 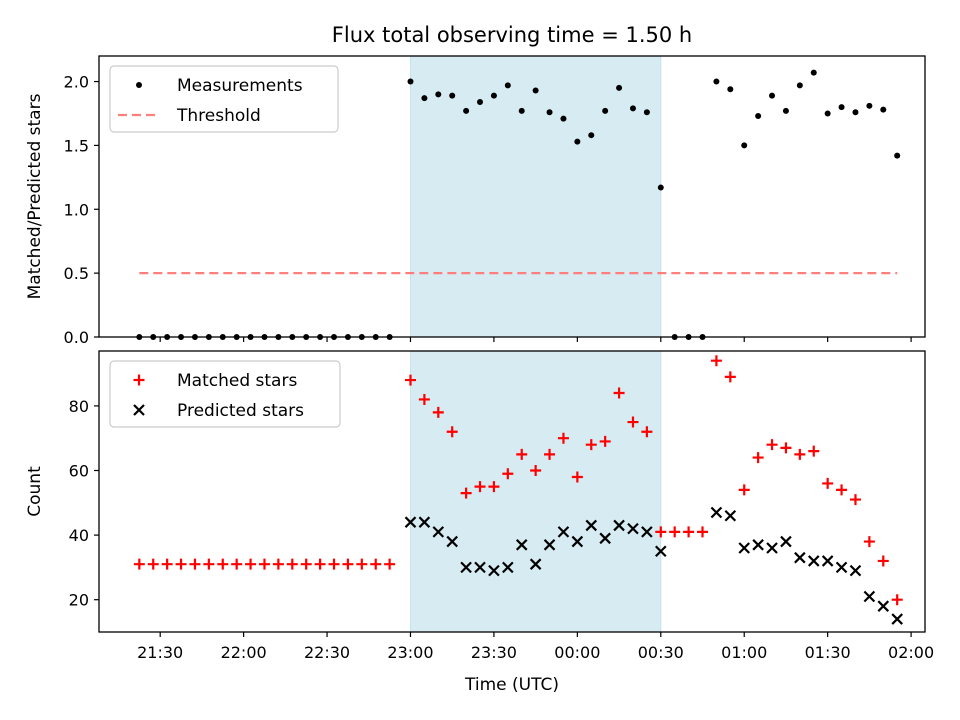 I want to click on x-tick-label-1: 22:00, so click(x=244, y=652).